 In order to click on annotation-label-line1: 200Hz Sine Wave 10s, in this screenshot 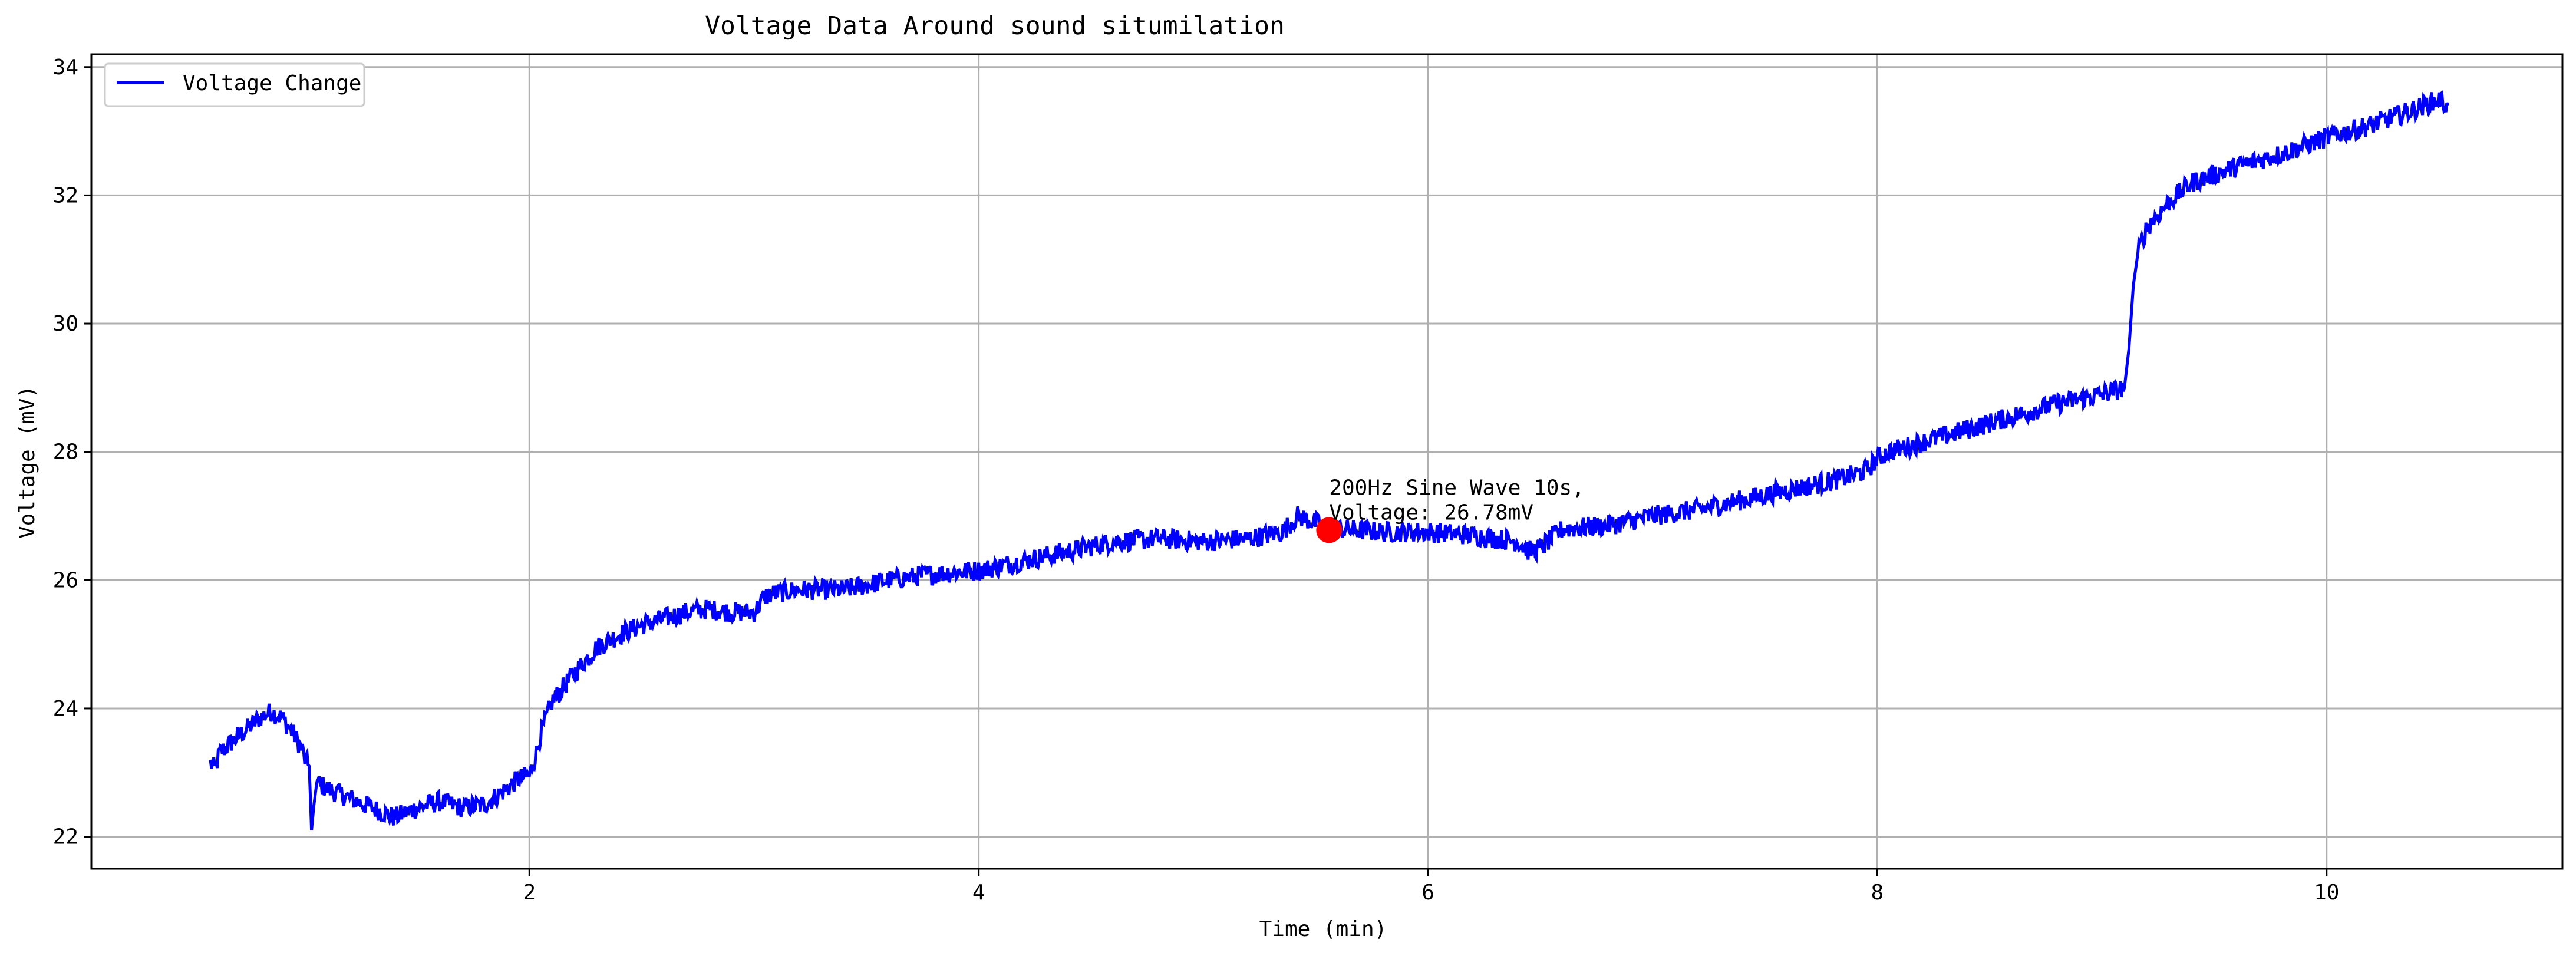, I will do `click(1457, 488)`.